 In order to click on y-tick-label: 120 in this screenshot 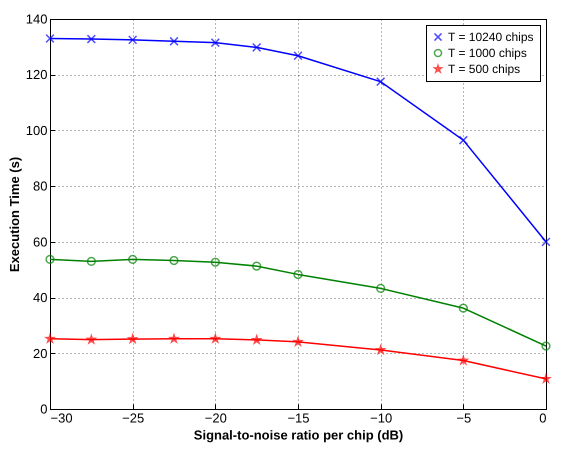, I will do `click(37, 74)`.